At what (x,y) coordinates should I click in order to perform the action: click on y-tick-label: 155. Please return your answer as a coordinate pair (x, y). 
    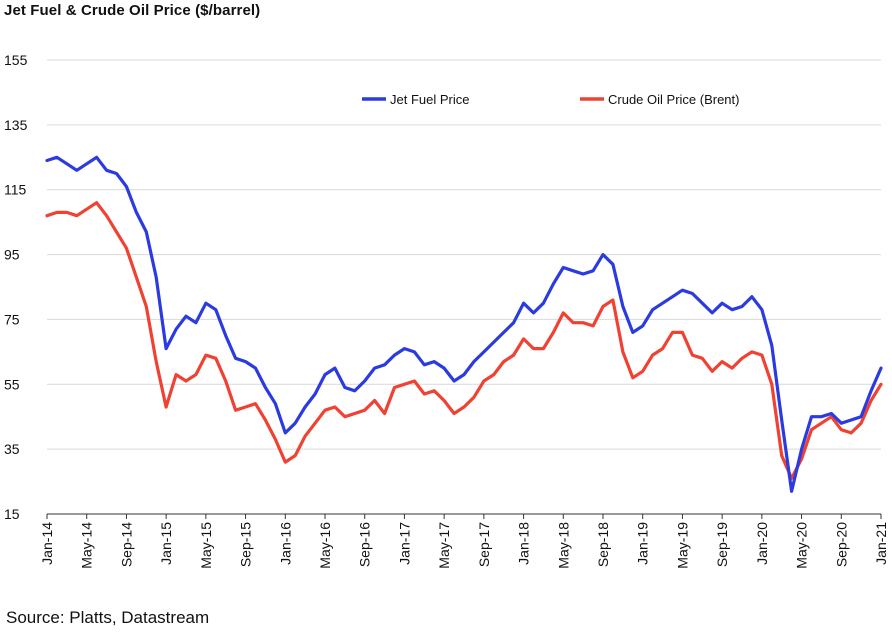
    Looking at the image, I should click on (16, 60).